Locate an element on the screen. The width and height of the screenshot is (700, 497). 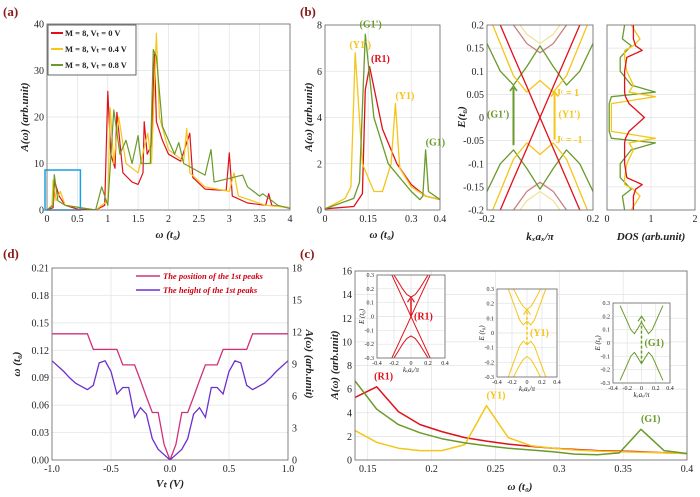
c-ylabel: A(ω) (arb.unit) is located at coordinates (335, 365).